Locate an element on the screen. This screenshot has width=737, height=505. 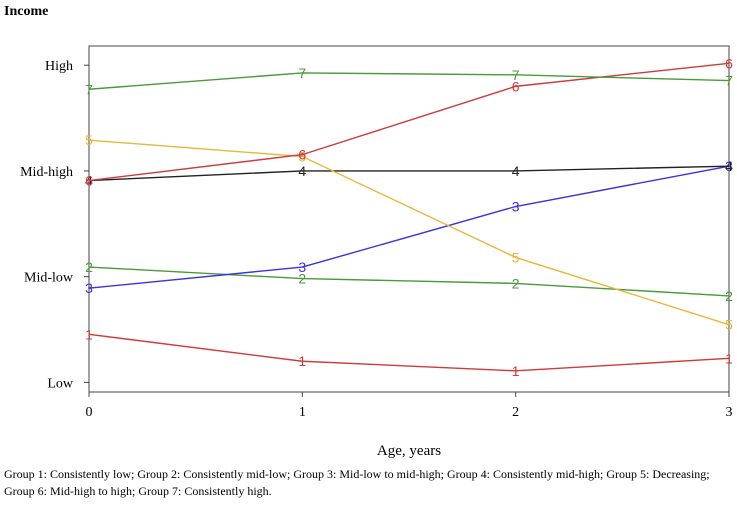
y-tick-label: Mid-low is located at coordinates (49, 278).